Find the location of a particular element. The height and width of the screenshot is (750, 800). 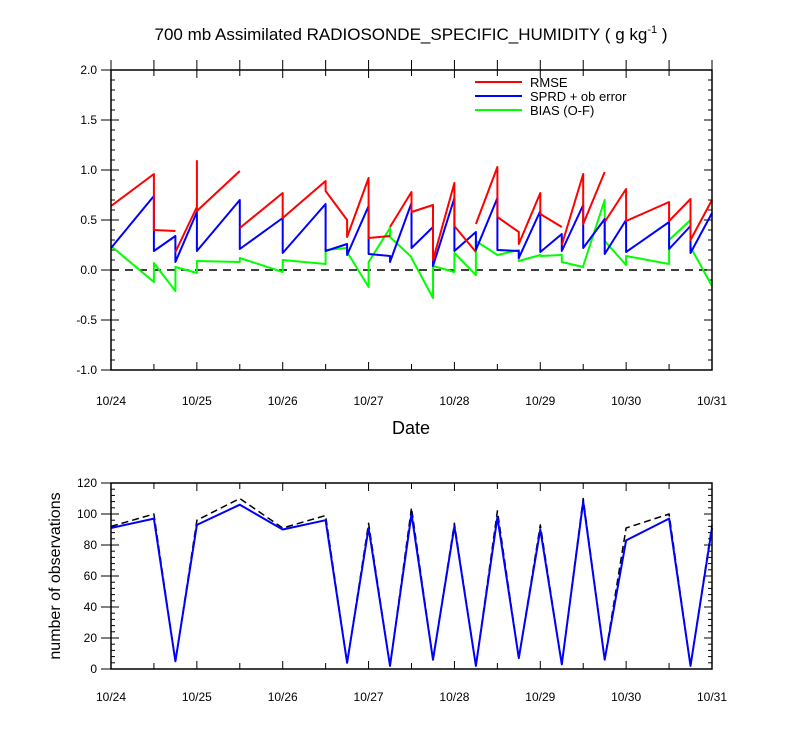

legend-label-sprd-ob-error: SPRD + ob error is located at coordinates (578, 96).